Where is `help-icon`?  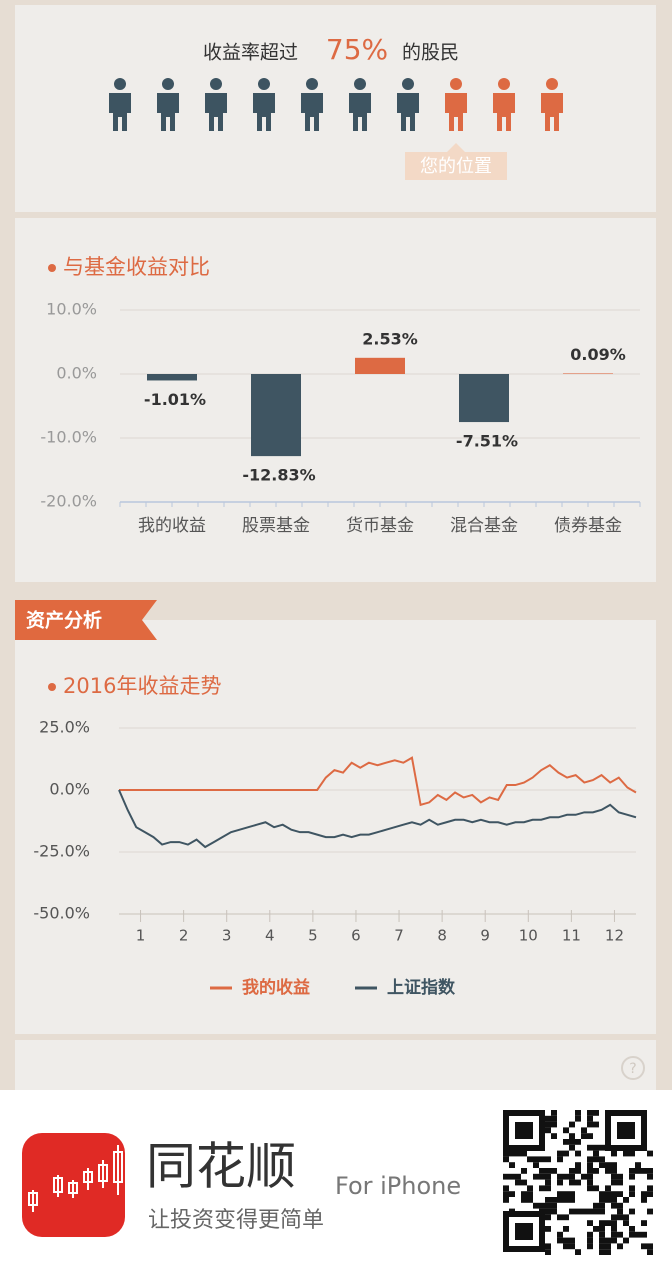
help-icon is located at coordinates (633, 1068).